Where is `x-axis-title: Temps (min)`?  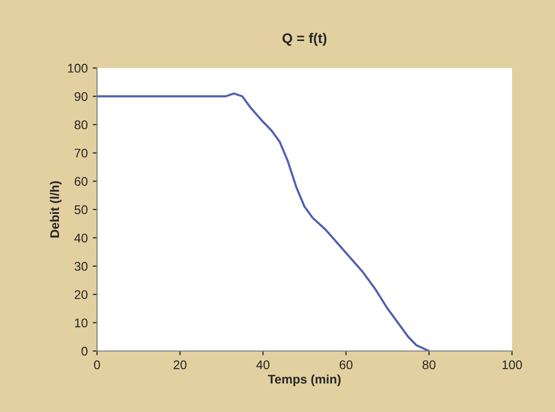 x-axis-title: Temps (min) is located at coordinates (304, 380).